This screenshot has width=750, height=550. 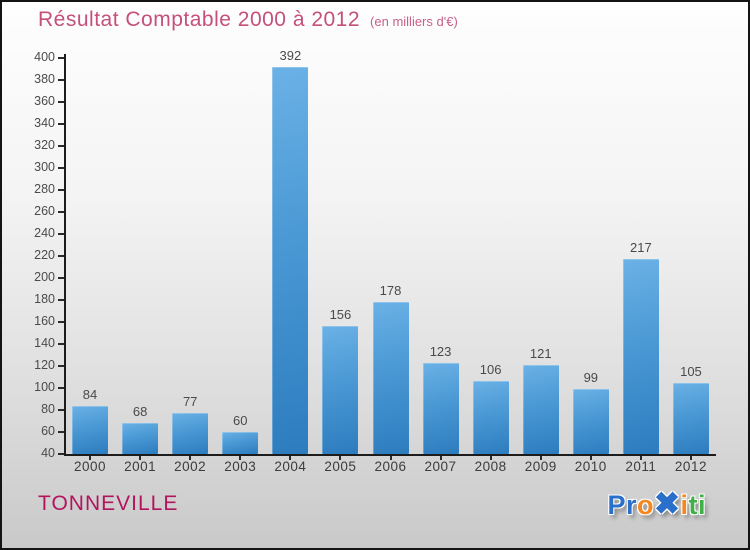 What do you see at coordinates (693, 505) in the screenshot?
I see `logo-letter-5: t` at bounding box center [693, 505].